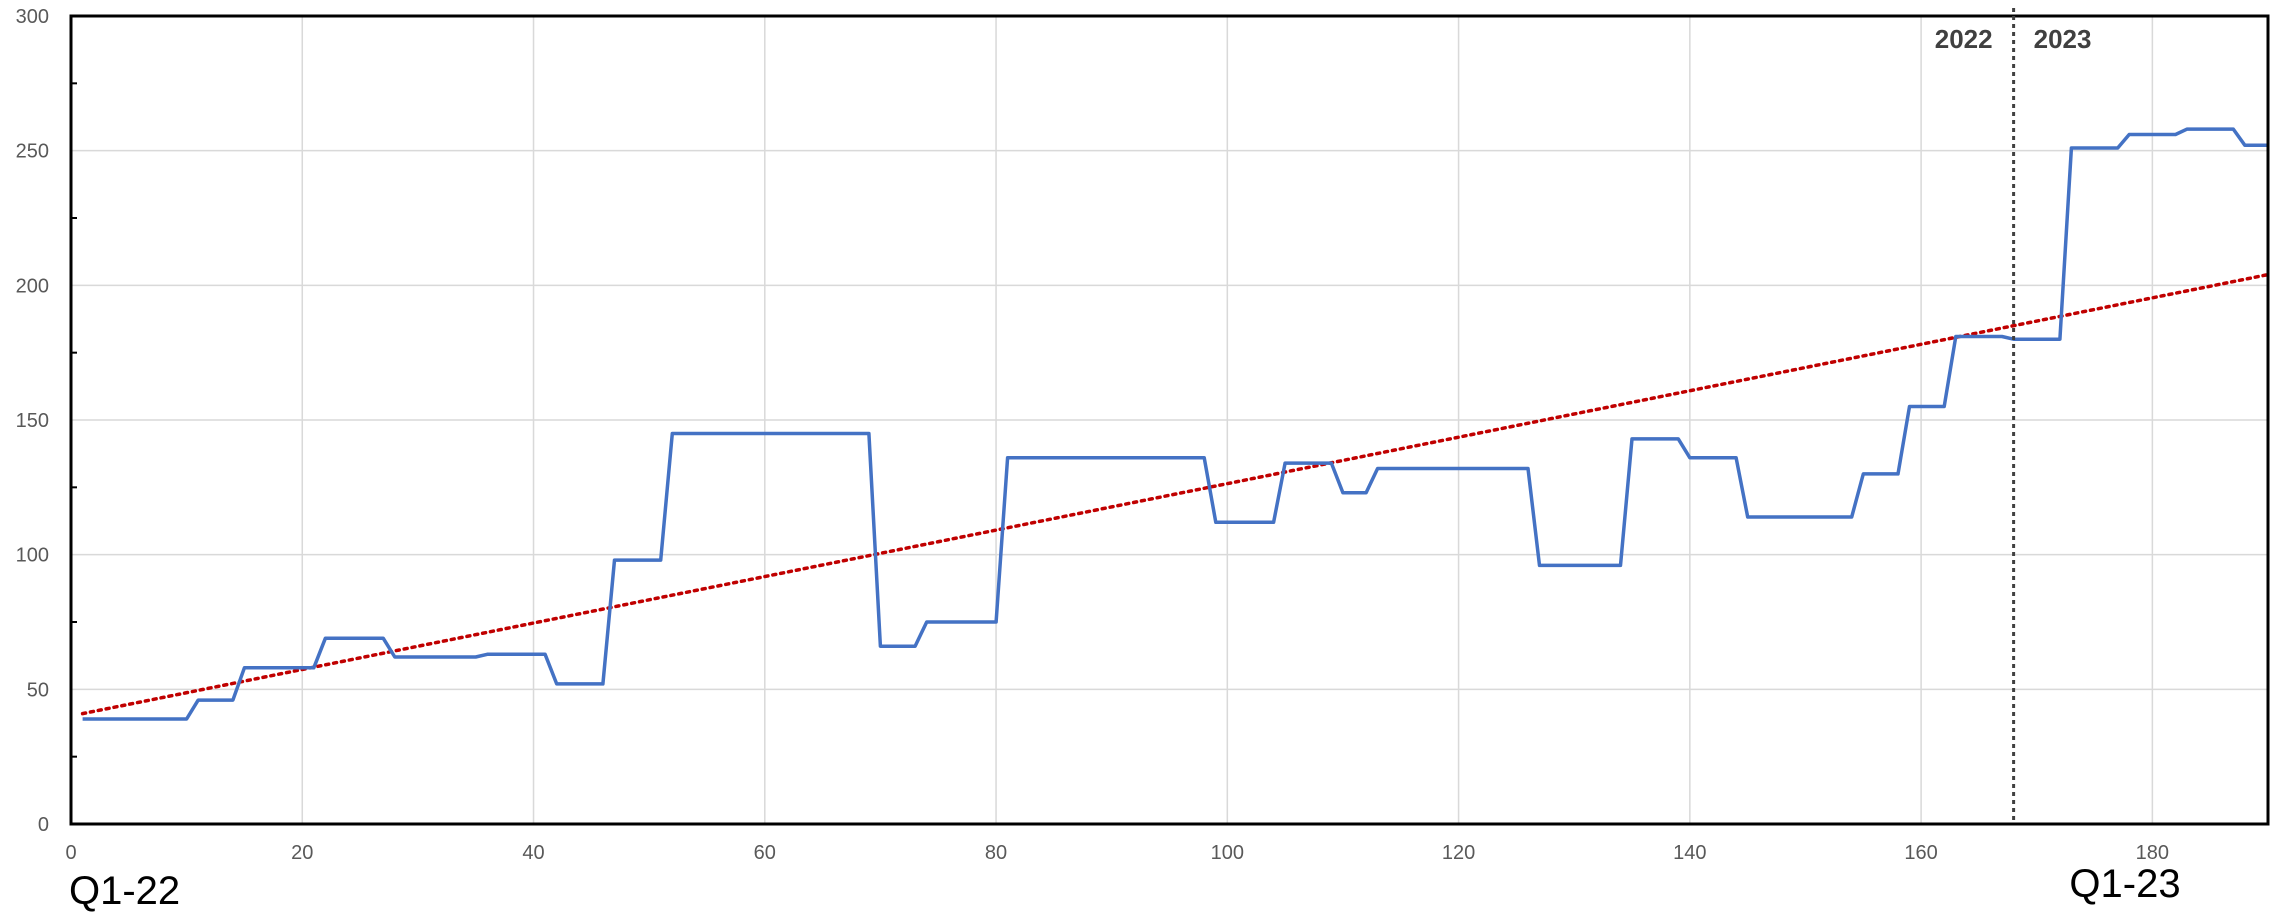 The height and width of the screenshot is (919, 2272). Describe the element at coordinates (1458, 853) in the screenshot. I see `x-tick-label: 120` at that location.